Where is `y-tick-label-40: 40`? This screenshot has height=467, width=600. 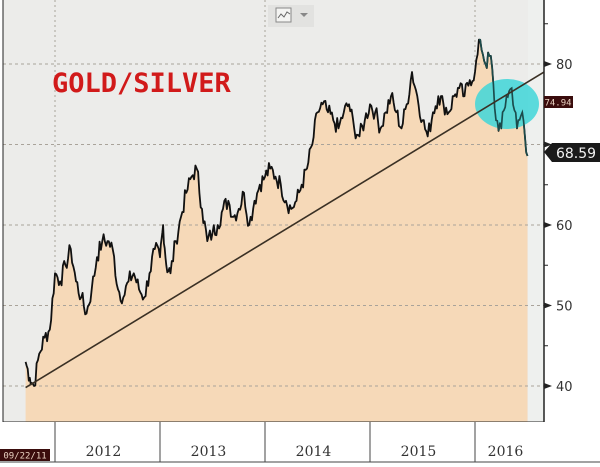
y-tick-label-40: 40 is located at coordinates (564, 387).